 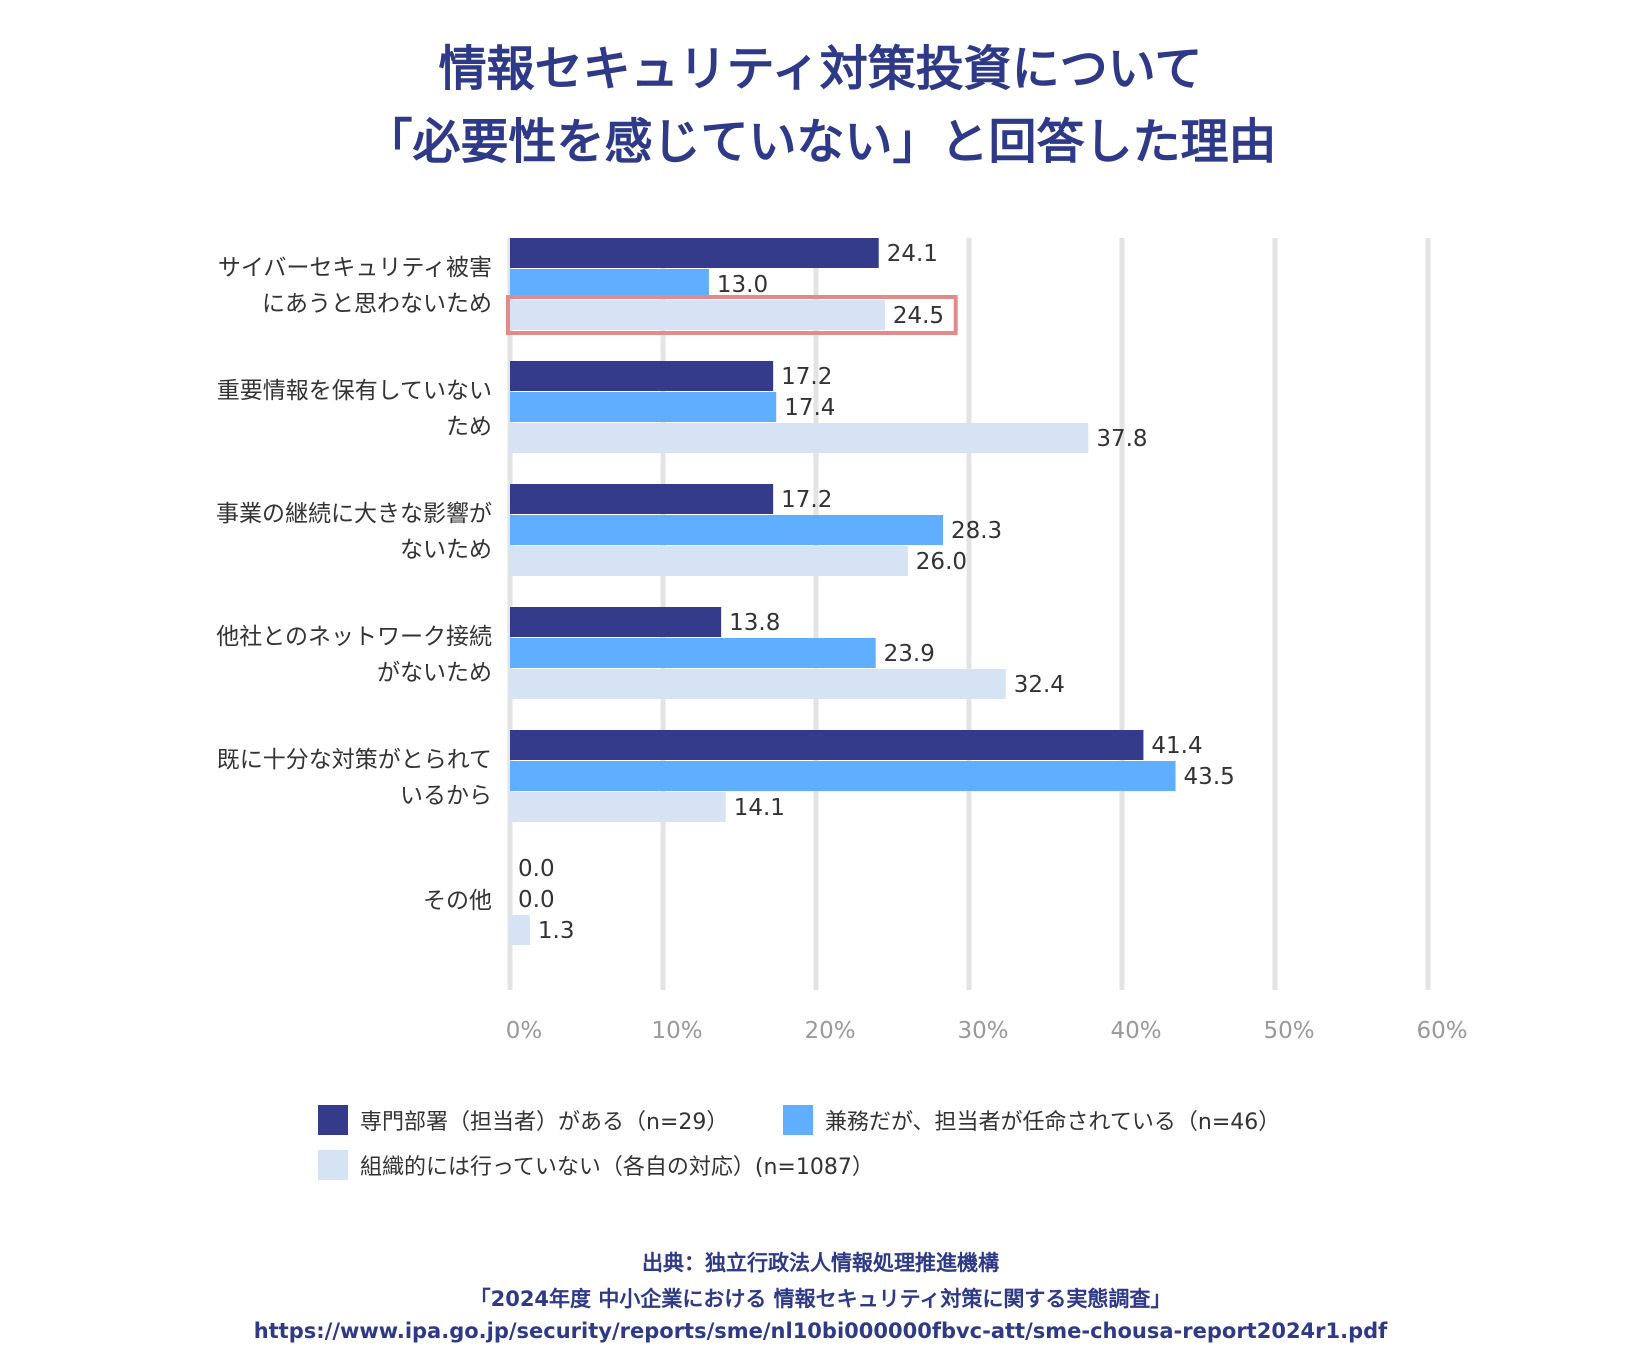 What do you see at coordinates (446, 550) in the screenshot?
I see `category-label: ないため` at bounding box center [446, 550].